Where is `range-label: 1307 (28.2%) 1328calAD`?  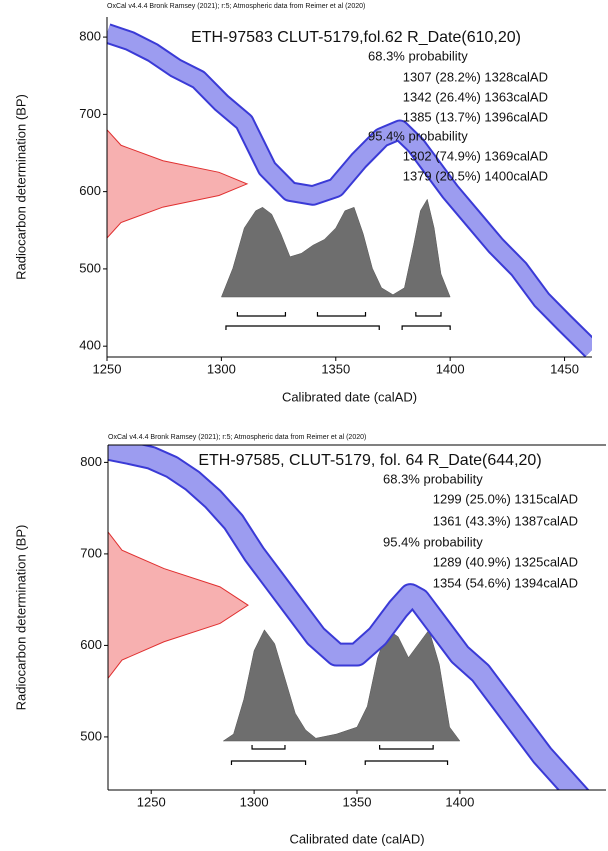
range-label: 1307 (28.2%) 1328calAD is located at coordinates (475, 76).